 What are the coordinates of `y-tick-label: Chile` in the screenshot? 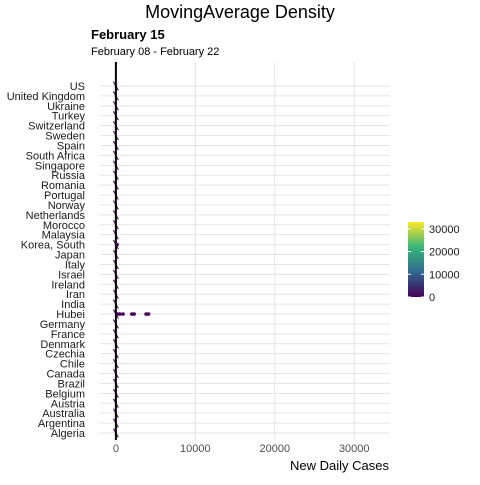 It's located at (72, 365).